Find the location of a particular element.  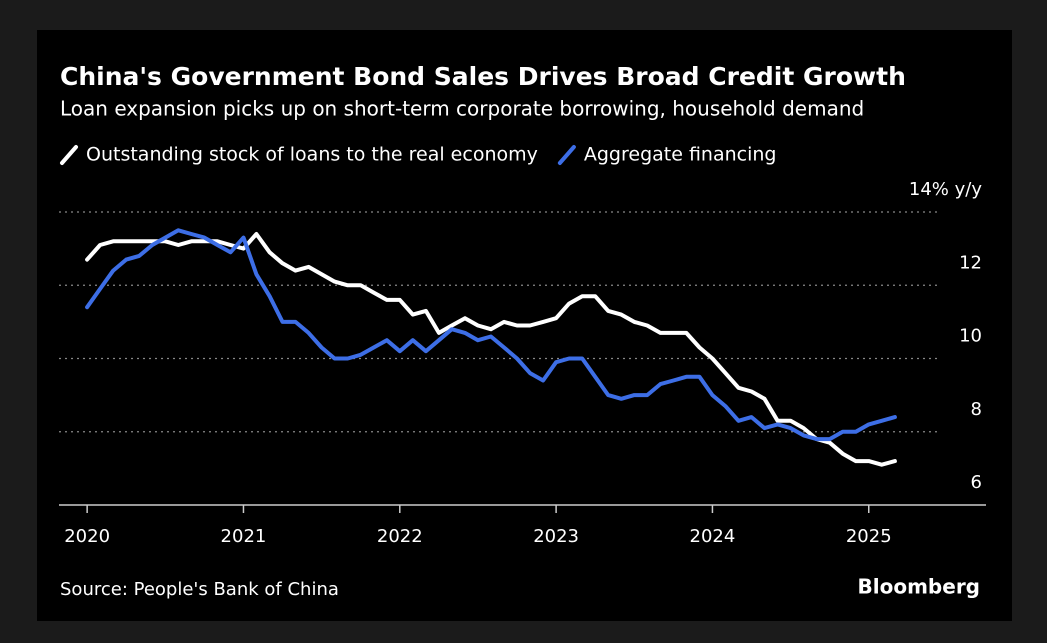

y-tick-label: 6 is located at coordinates (976, 482).